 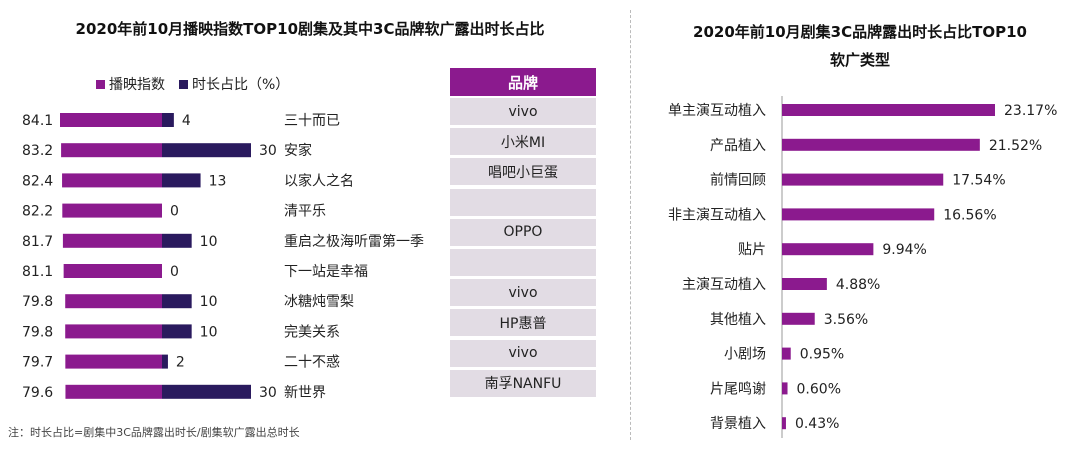 I want to click on category-label: 二十不惑, so click(x=312, y=363).